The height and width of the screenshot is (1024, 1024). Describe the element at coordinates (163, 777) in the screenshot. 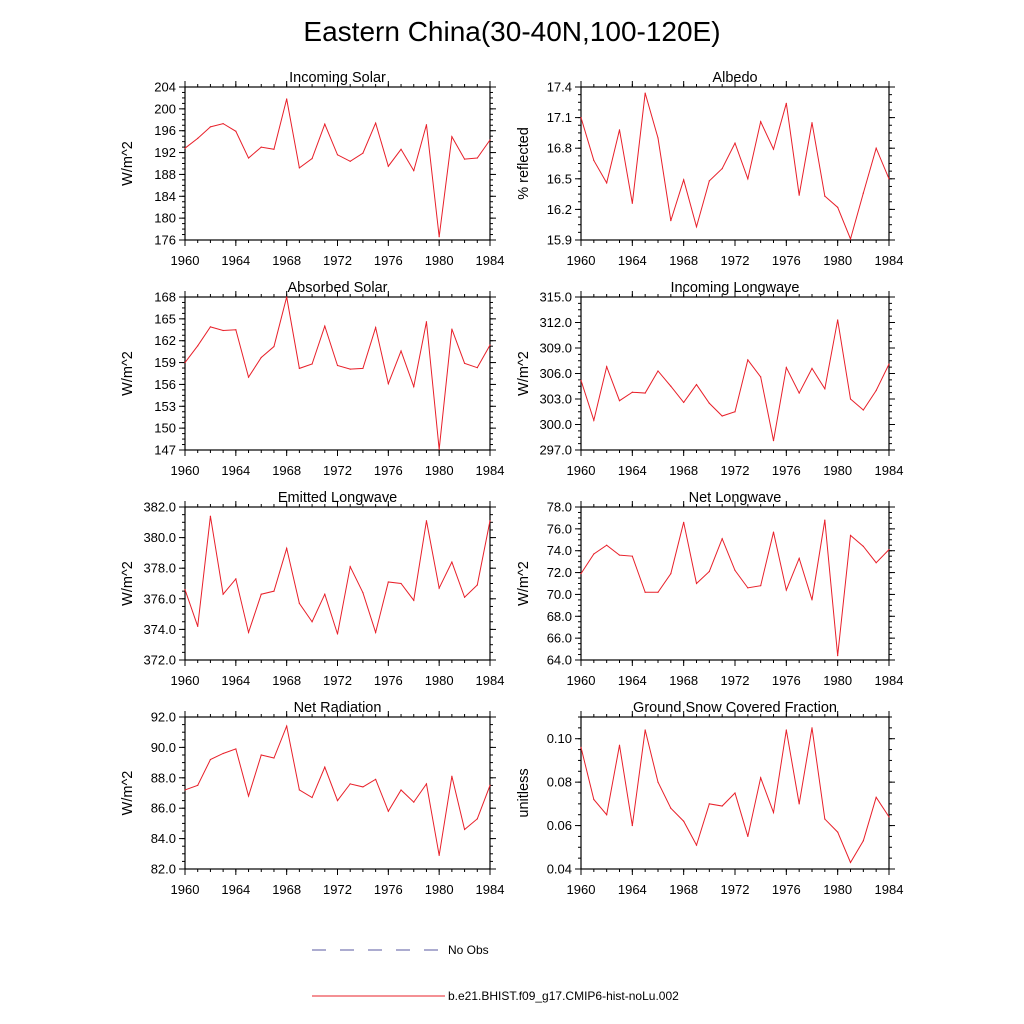

I see `y-tick-label: 88.0` at that location.